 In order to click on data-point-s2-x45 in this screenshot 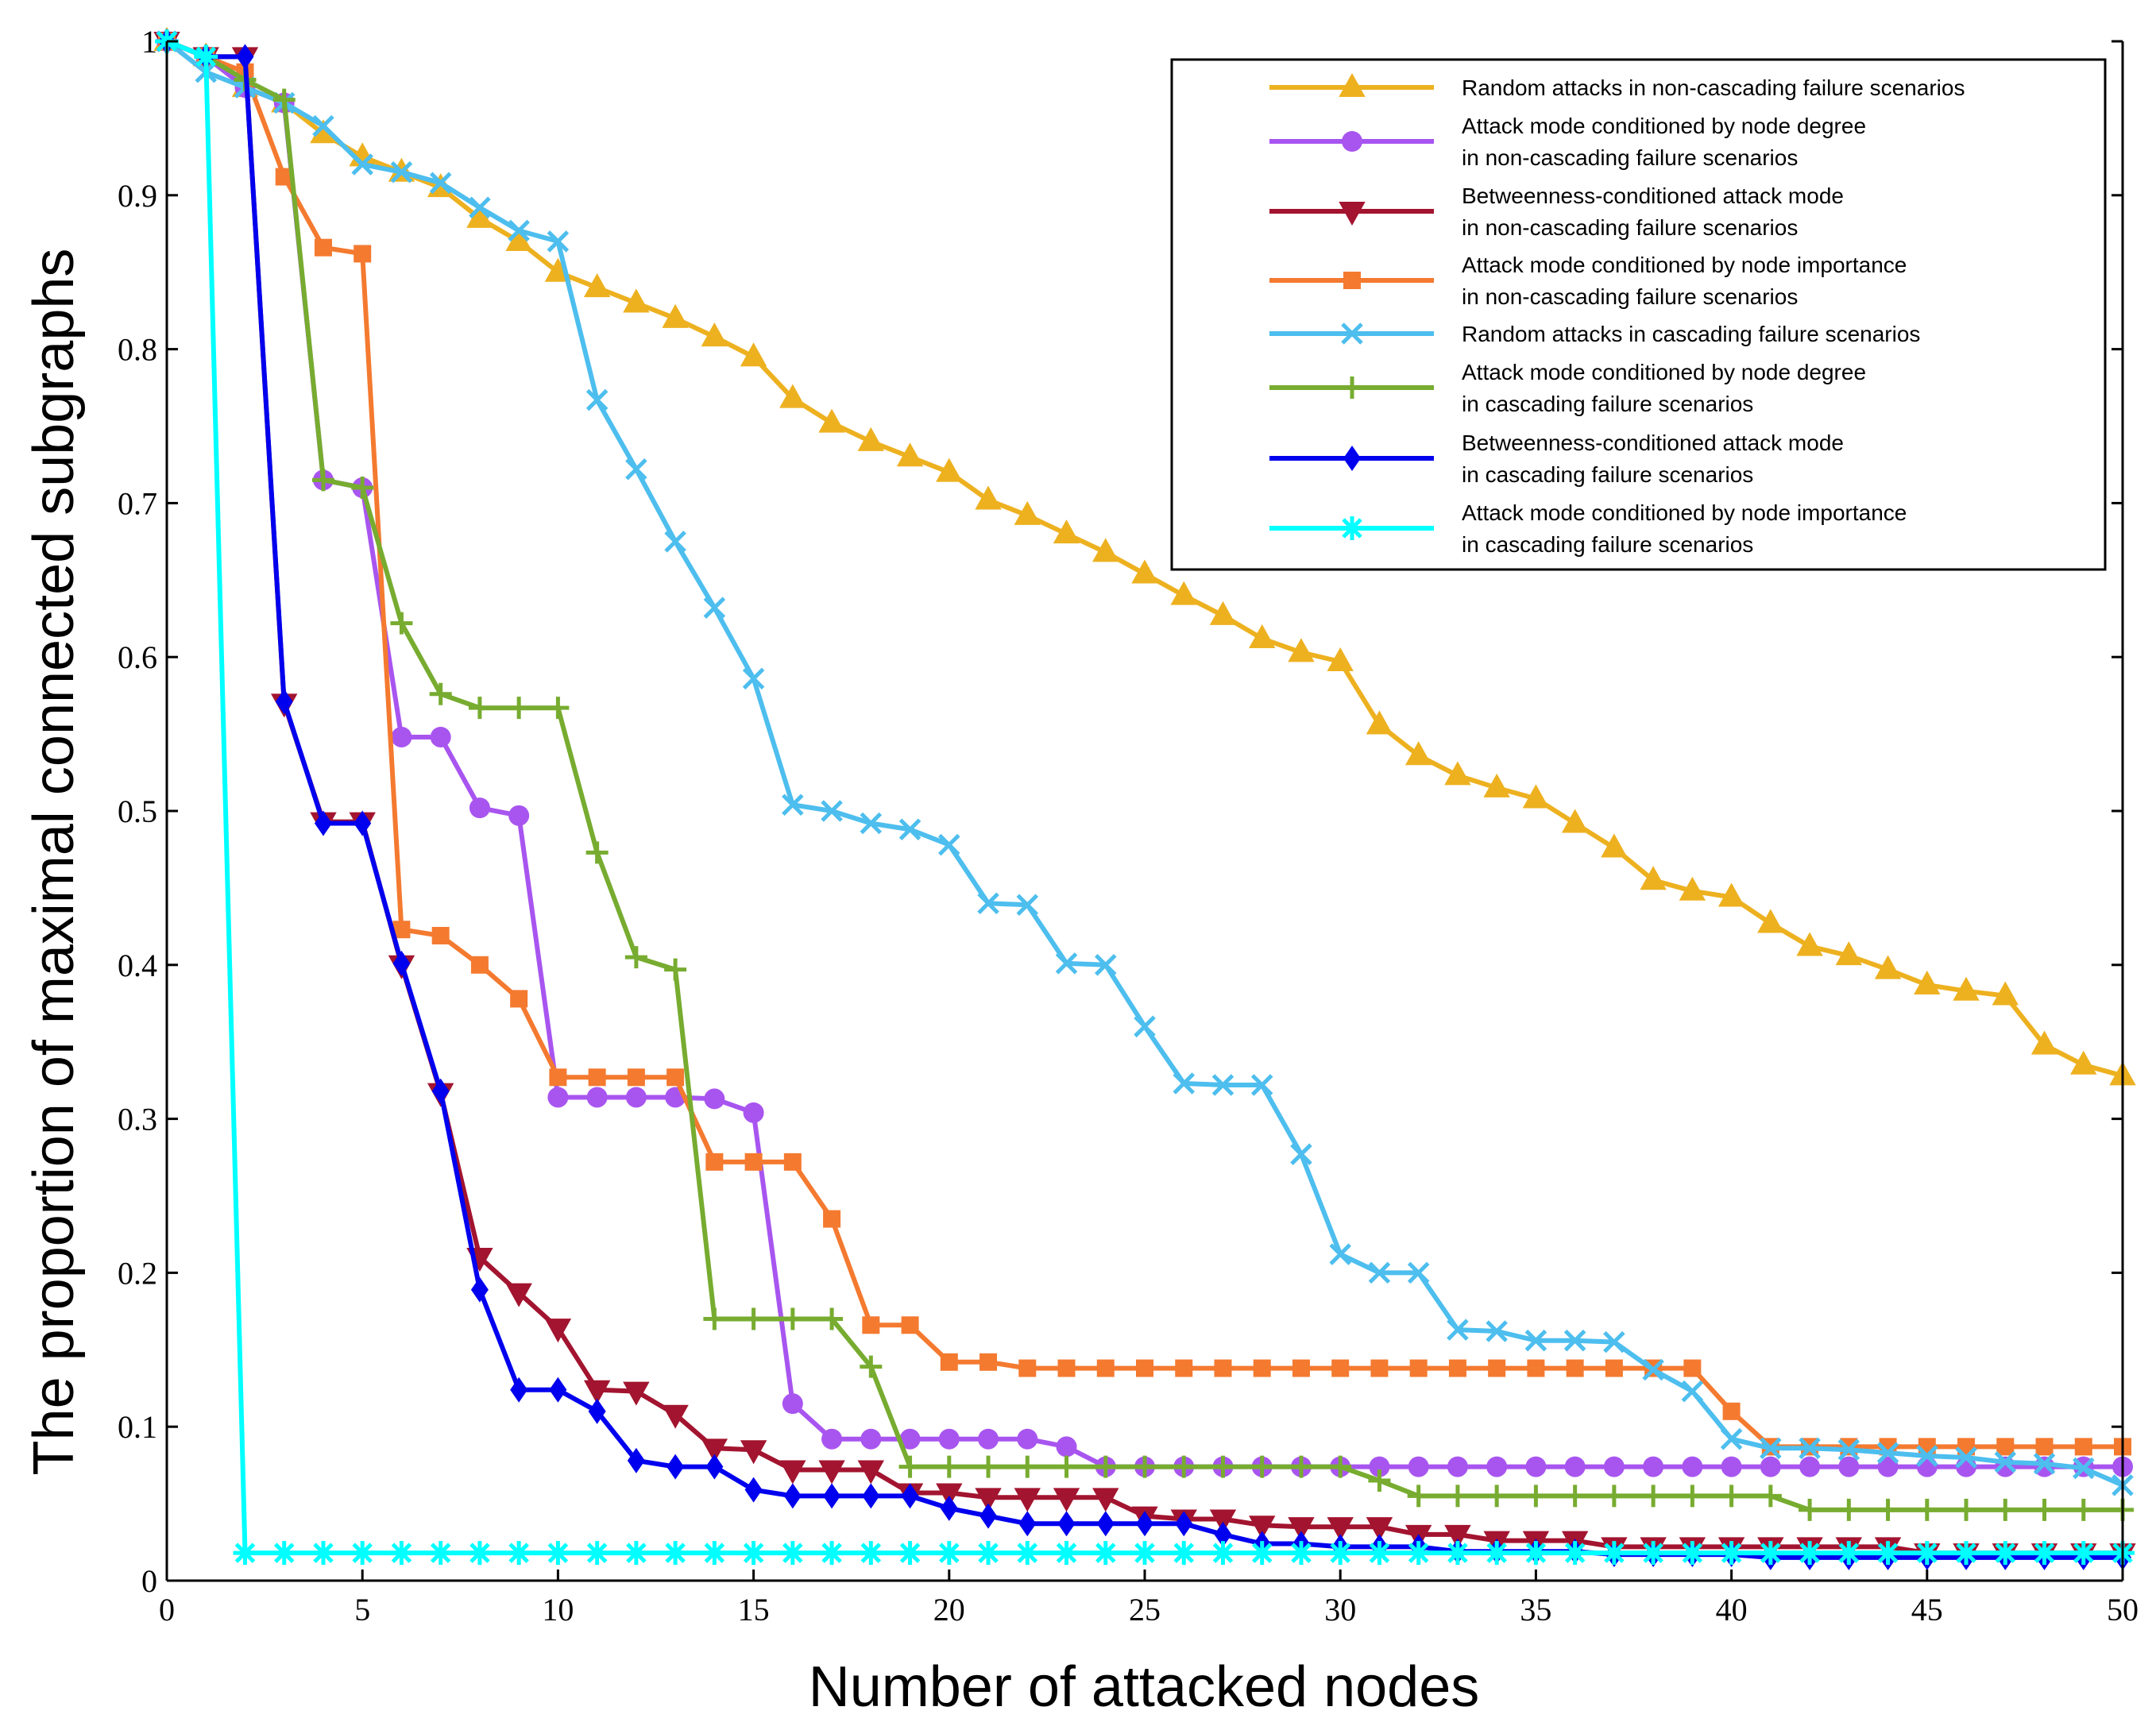, I will do `click(1927, 1466)`.